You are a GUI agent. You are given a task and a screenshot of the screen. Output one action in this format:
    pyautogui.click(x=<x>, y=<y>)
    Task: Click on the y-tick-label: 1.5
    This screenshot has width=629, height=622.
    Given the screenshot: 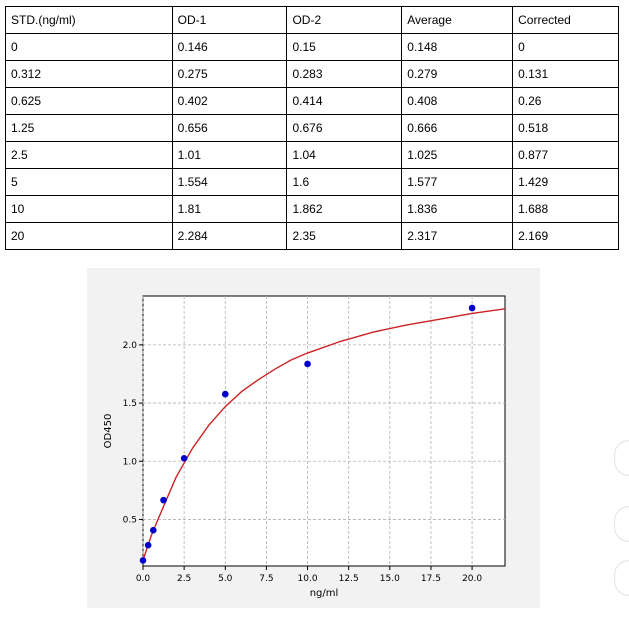 What is the action you would take?
    pyautogui.click(x=130, y=404)
    